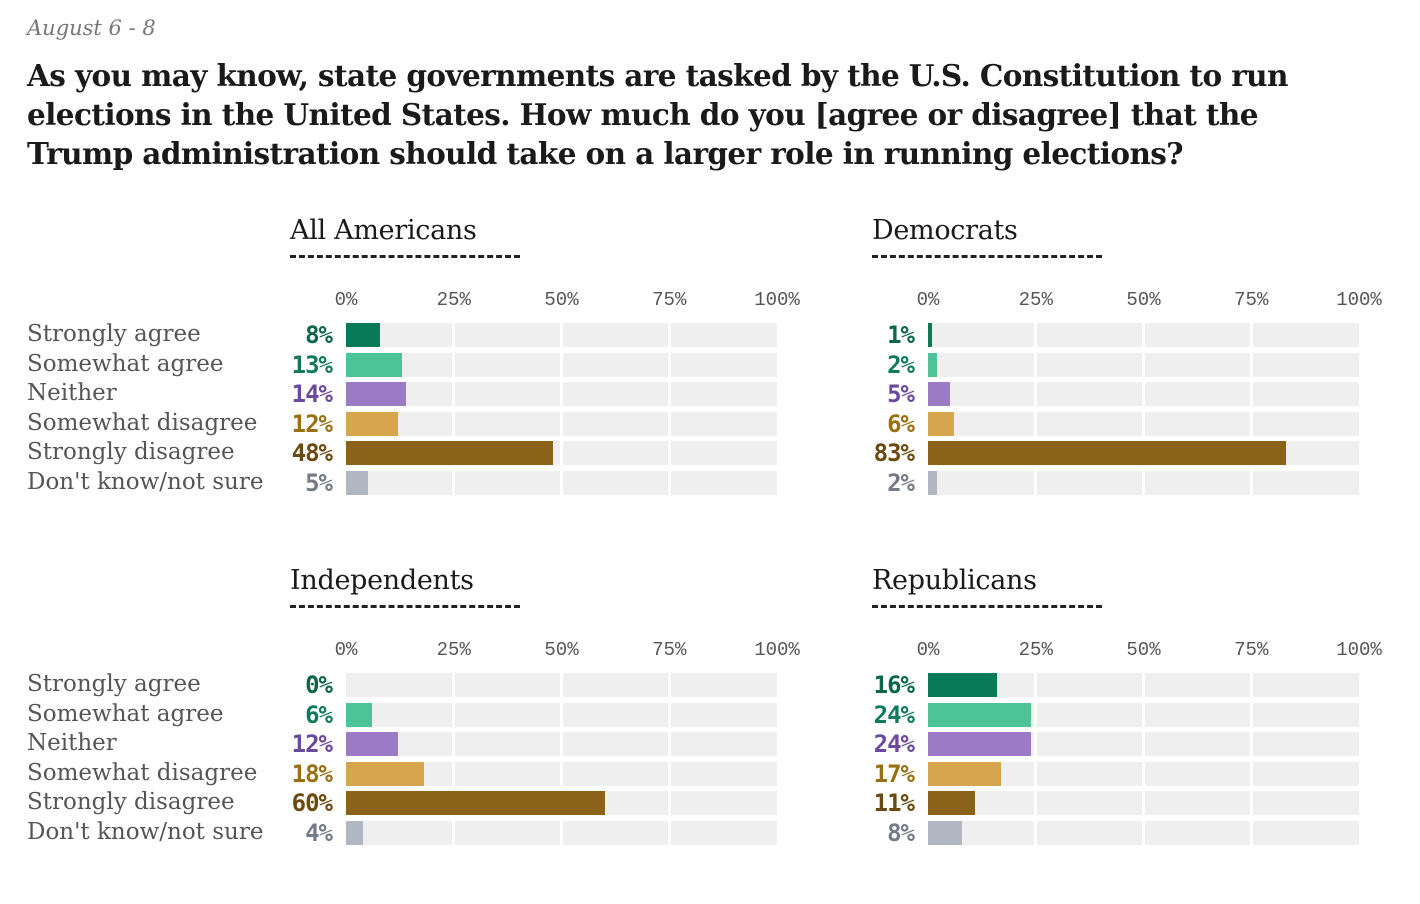 Image resolution: width=1420 pixels, height=904 pixels. What do you see at coordinates (894, 714) in the screenshot?
I see `value-label: 24%` at bounding box center [894, 714].